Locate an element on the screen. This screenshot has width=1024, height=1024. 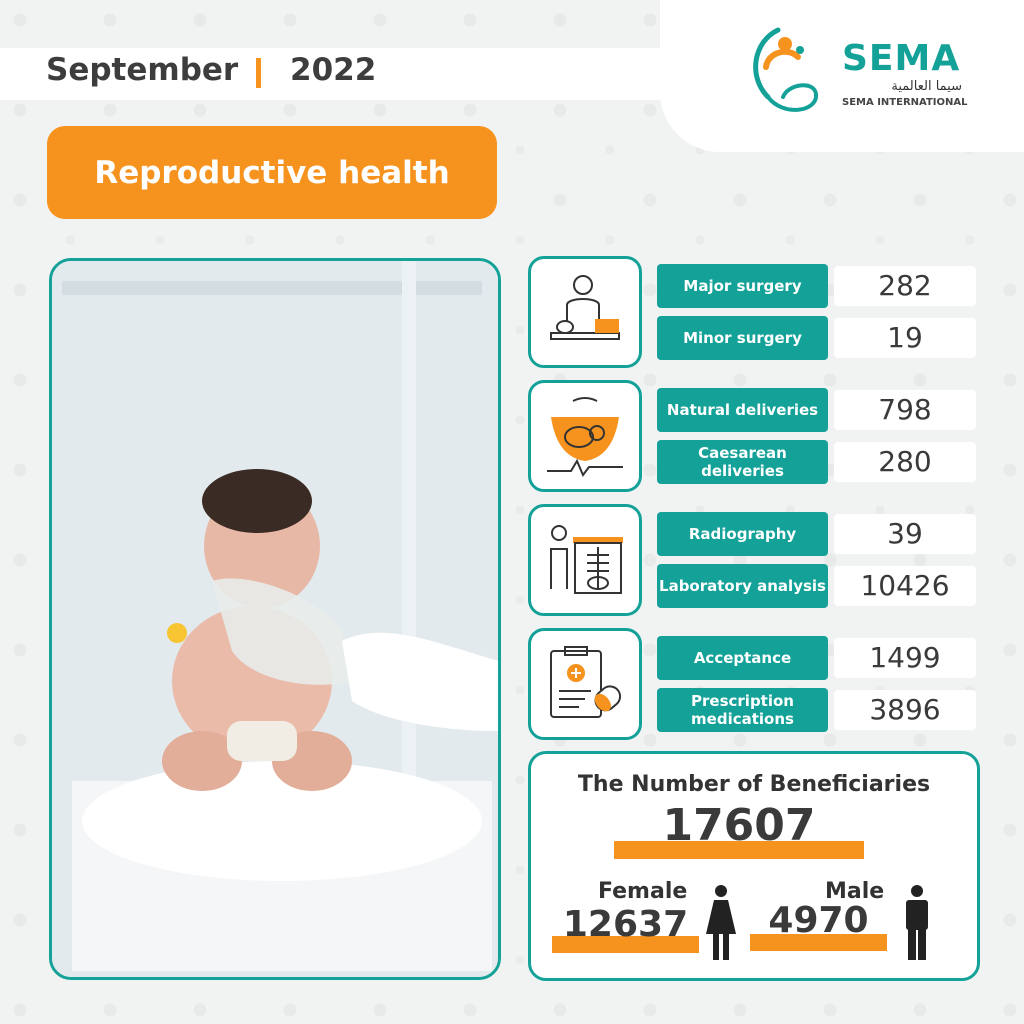
category-title: Reproductive health is located at coordinates (272, 172).